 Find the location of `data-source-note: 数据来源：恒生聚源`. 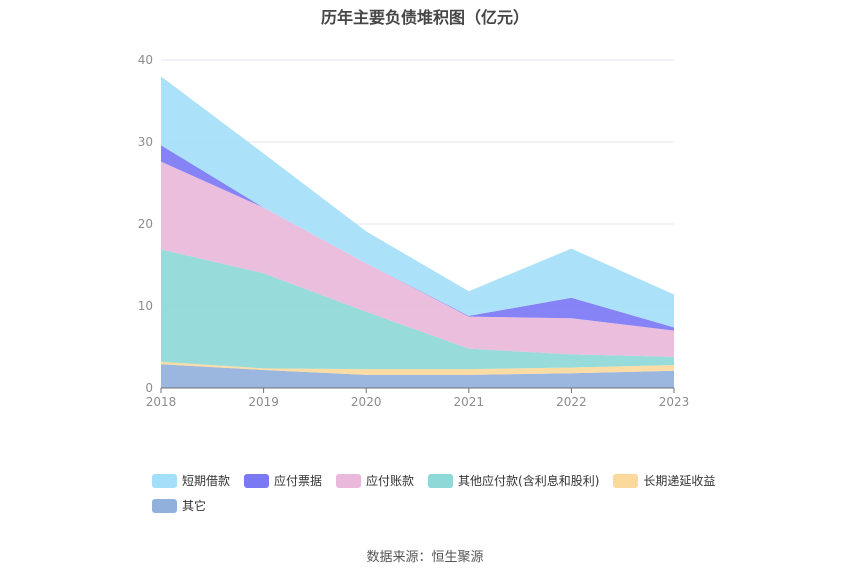

data-source-note: 数据来源：恒生聚源 is located at coordinates (425, 557).